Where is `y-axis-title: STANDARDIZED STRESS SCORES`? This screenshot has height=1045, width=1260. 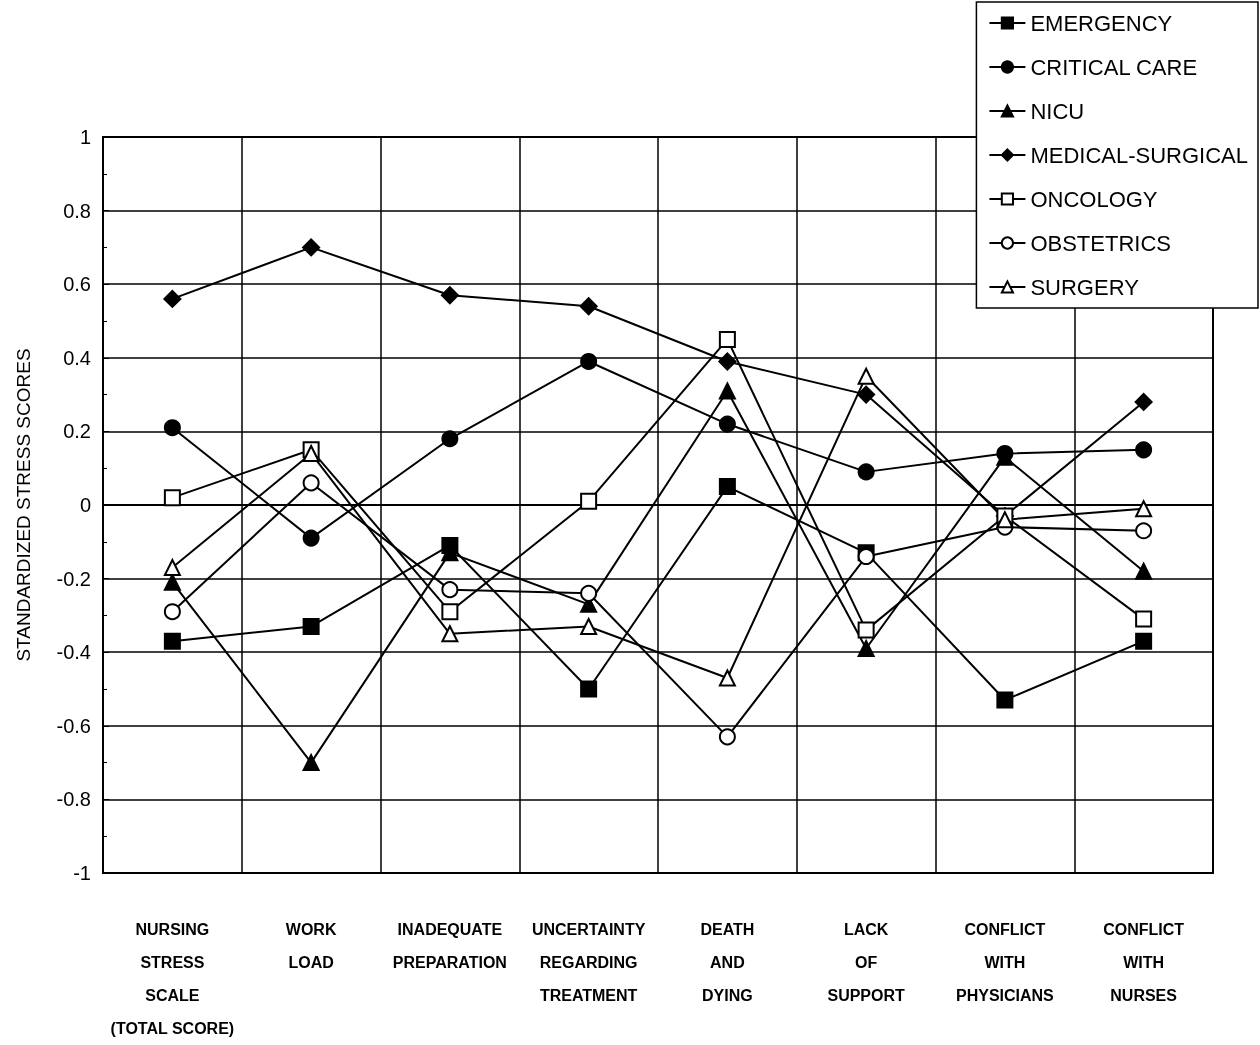
y-axis-title: STANDARDIZED STRESS SCORES is located at coordinates (23, 505).